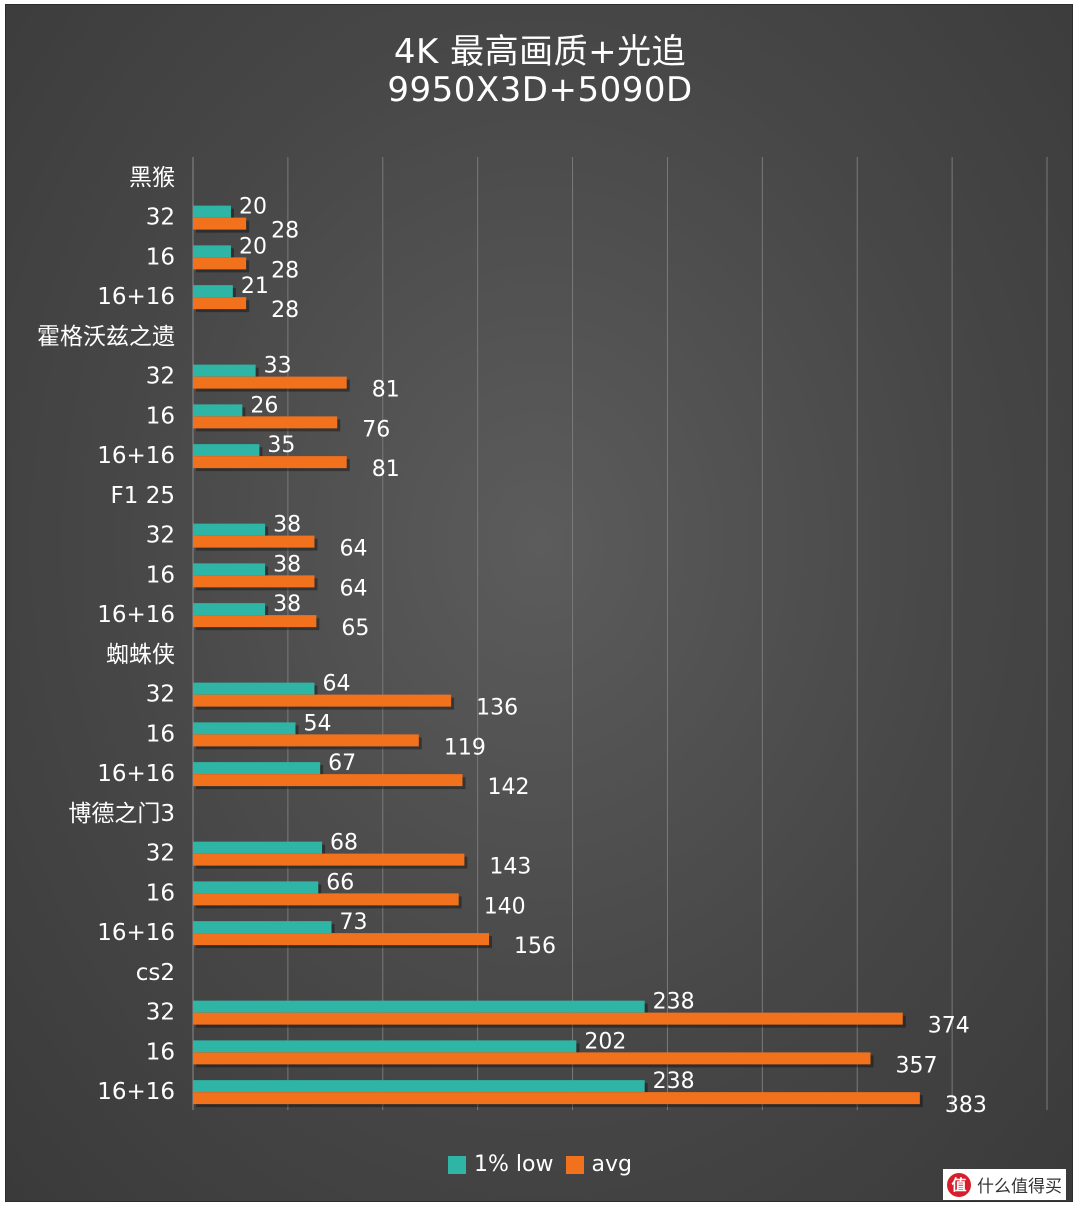  Describe the element at coordinates (540, 52) in the screenshot. I see `chart-title: 4K 最高画质+光追` at that location.